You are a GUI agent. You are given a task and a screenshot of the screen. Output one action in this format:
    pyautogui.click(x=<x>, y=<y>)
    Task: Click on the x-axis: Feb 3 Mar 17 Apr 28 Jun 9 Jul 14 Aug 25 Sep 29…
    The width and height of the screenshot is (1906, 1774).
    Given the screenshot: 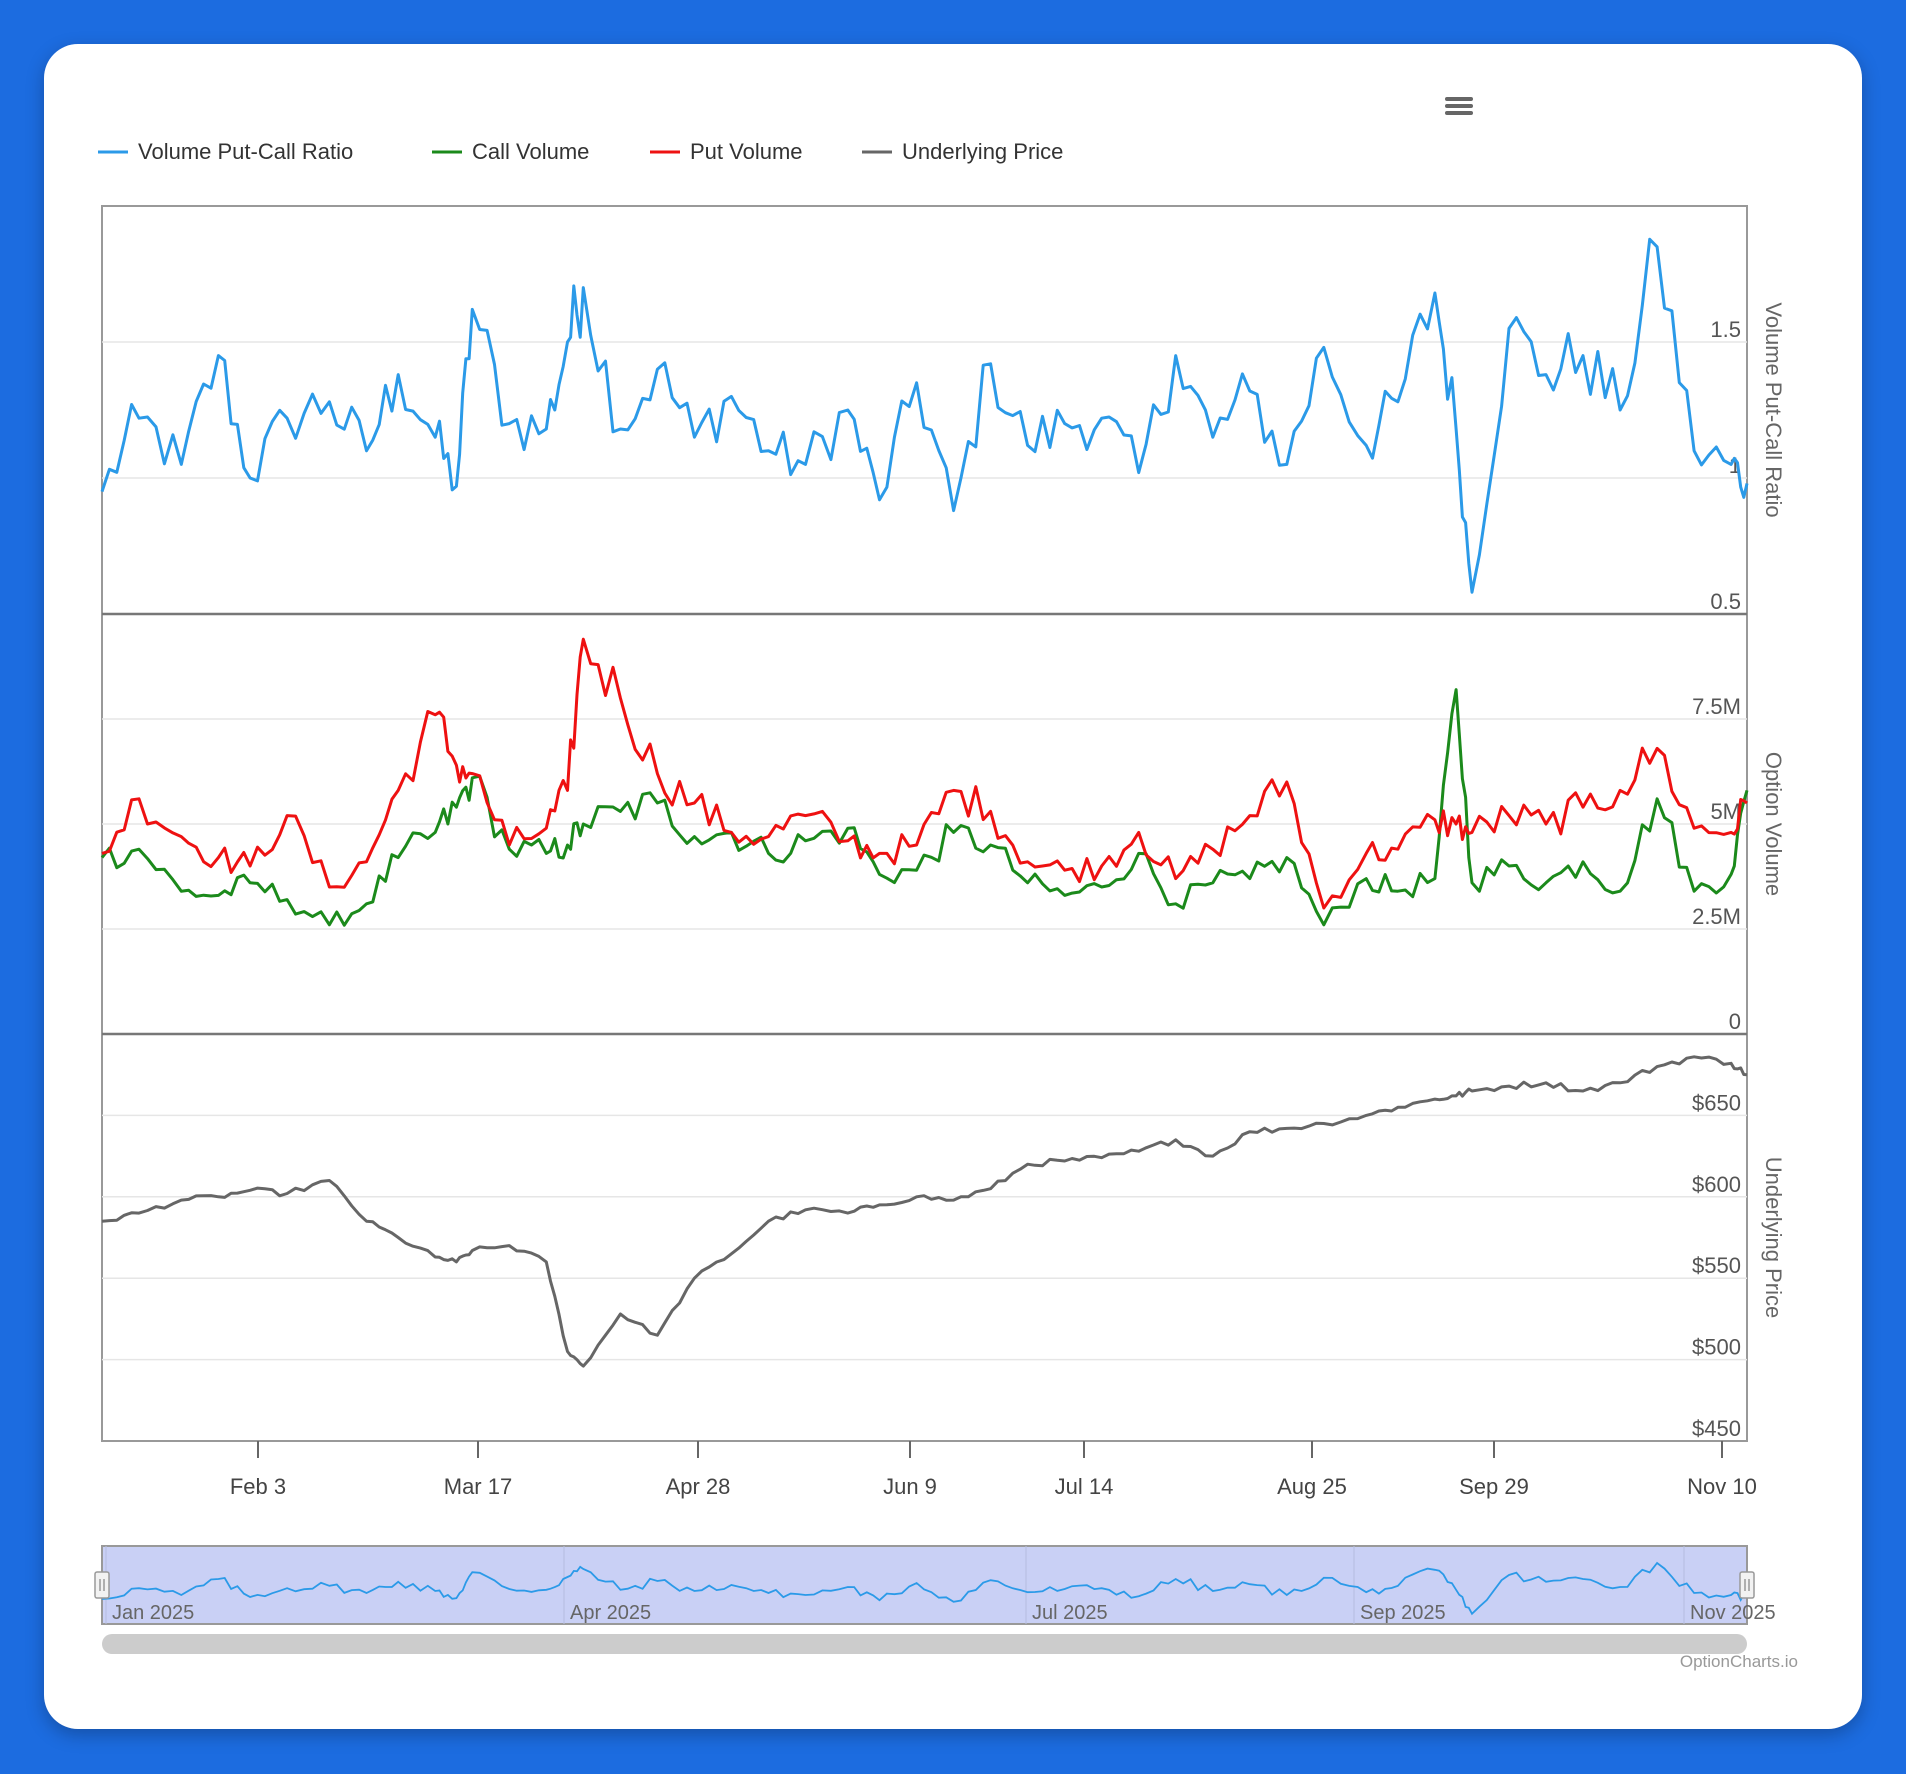 What is the action you would take?
    pyautogui.click(x=993, y=1470)
    